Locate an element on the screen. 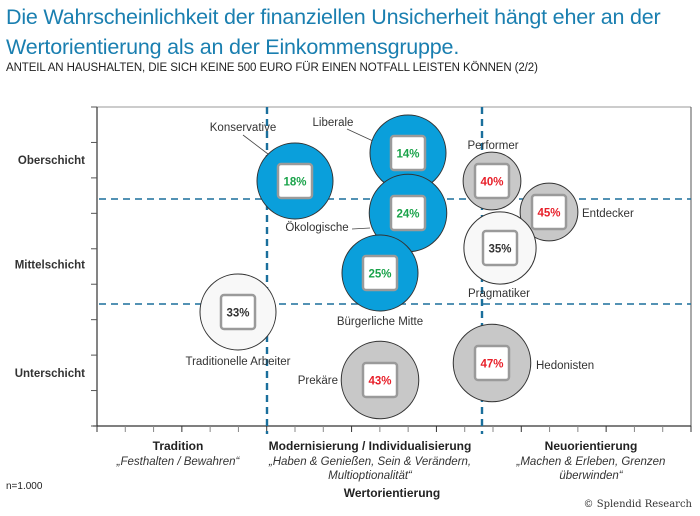 This screenshot has width=700, height=516. x-category-subtitle: „Machen & Erleben, Grenzen überwinden“ is located at coordinates (591, 469).